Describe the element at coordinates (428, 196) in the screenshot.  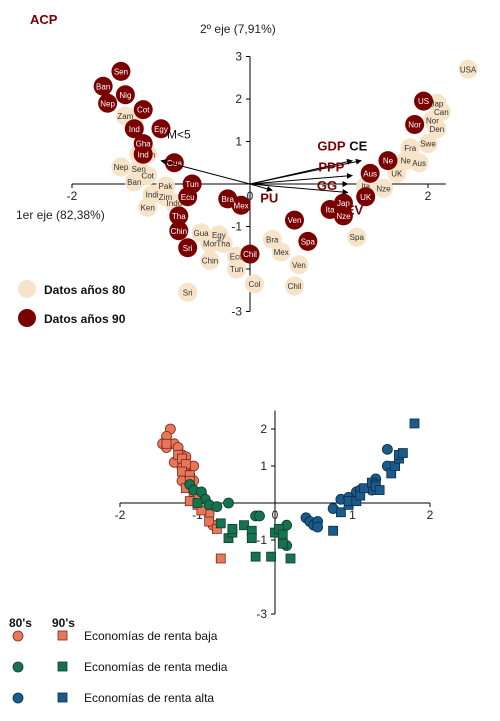
I see `x-tick-label: 2` at that location.